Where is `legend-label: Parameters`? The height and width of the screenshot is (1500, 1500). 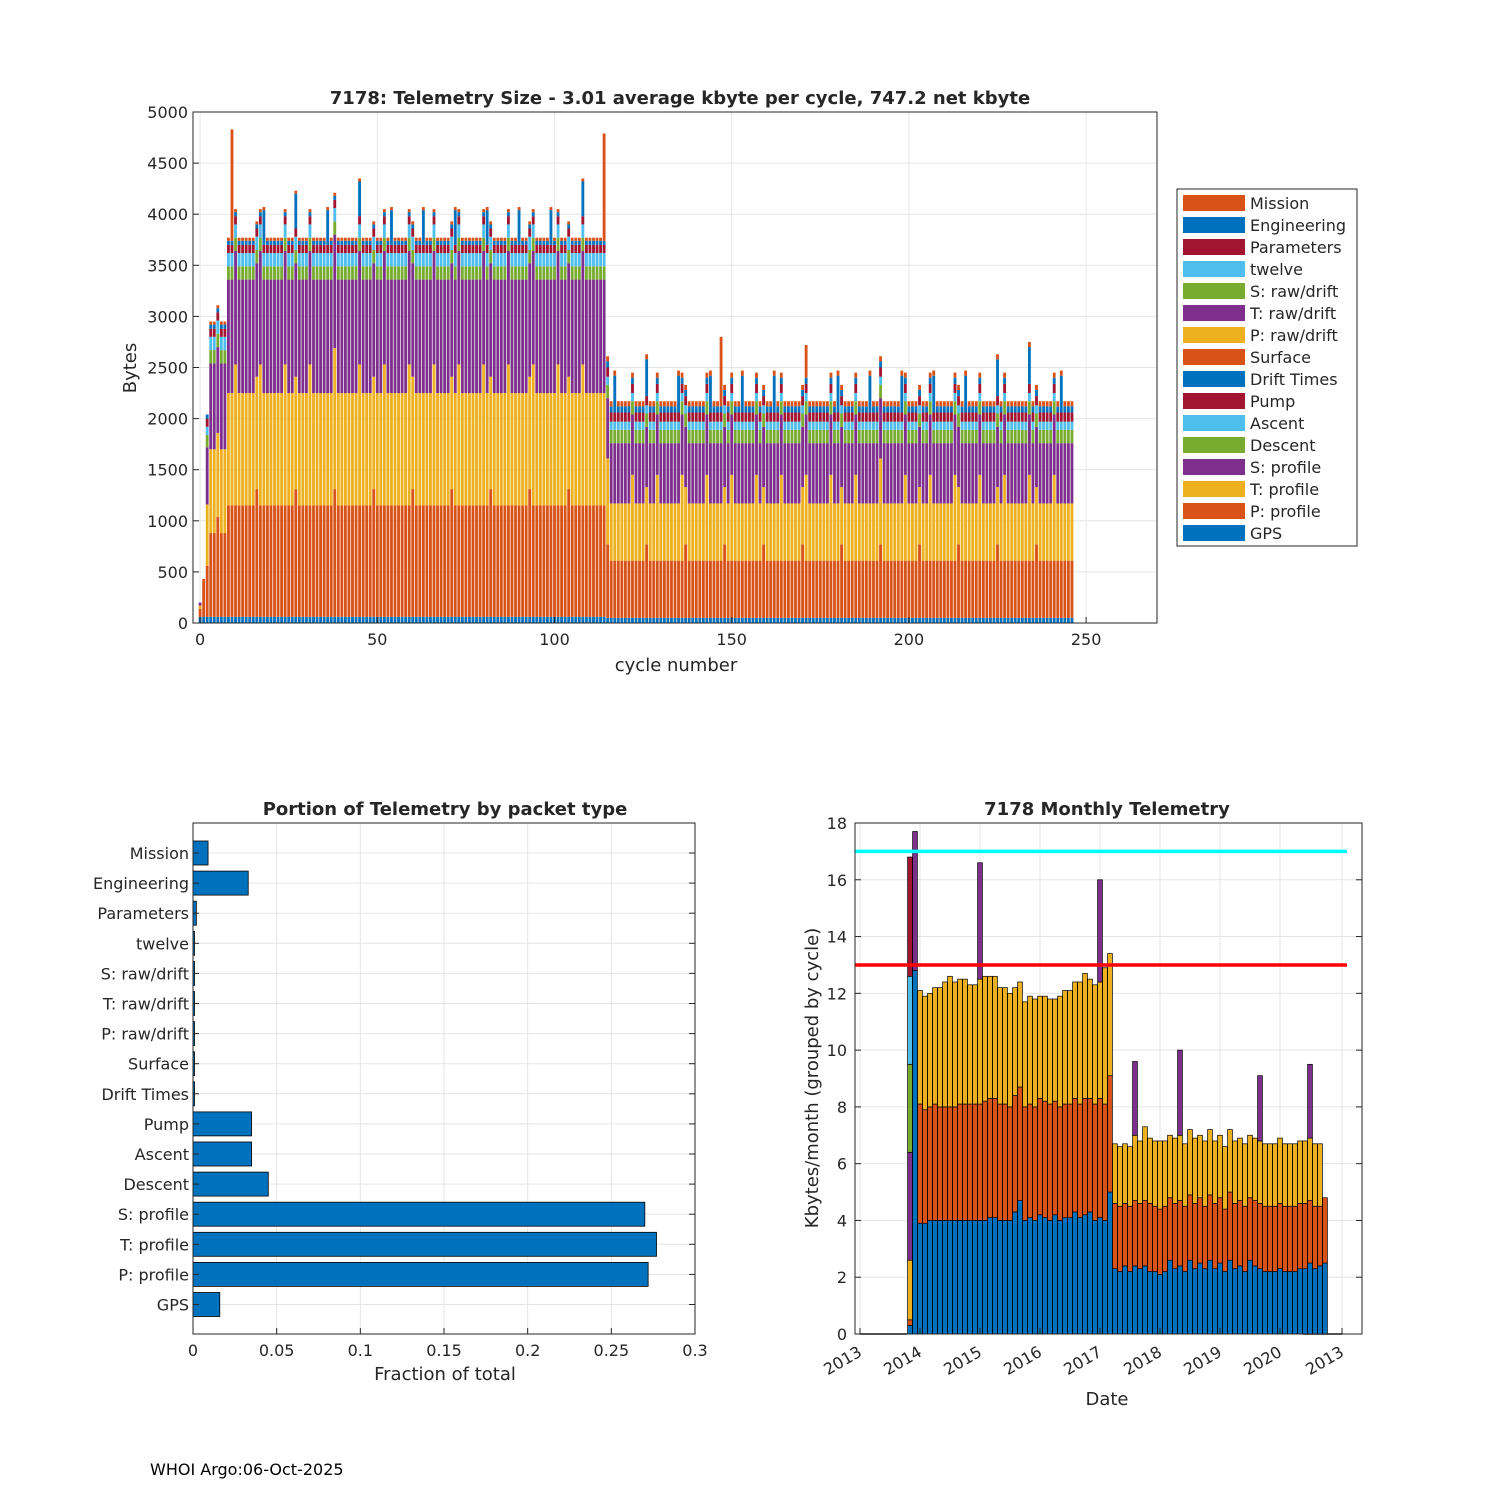 legend-label: Parameters is located at coordinates (1296, 247).